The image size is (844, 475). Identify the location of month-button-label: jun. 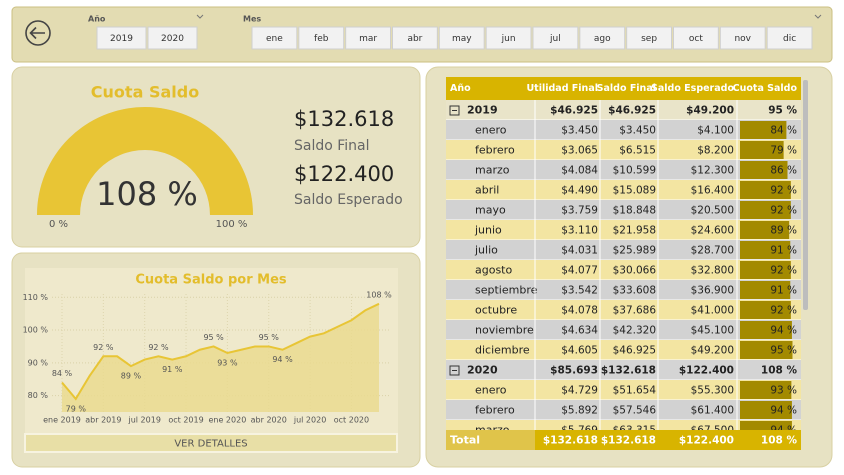
(508, 39).